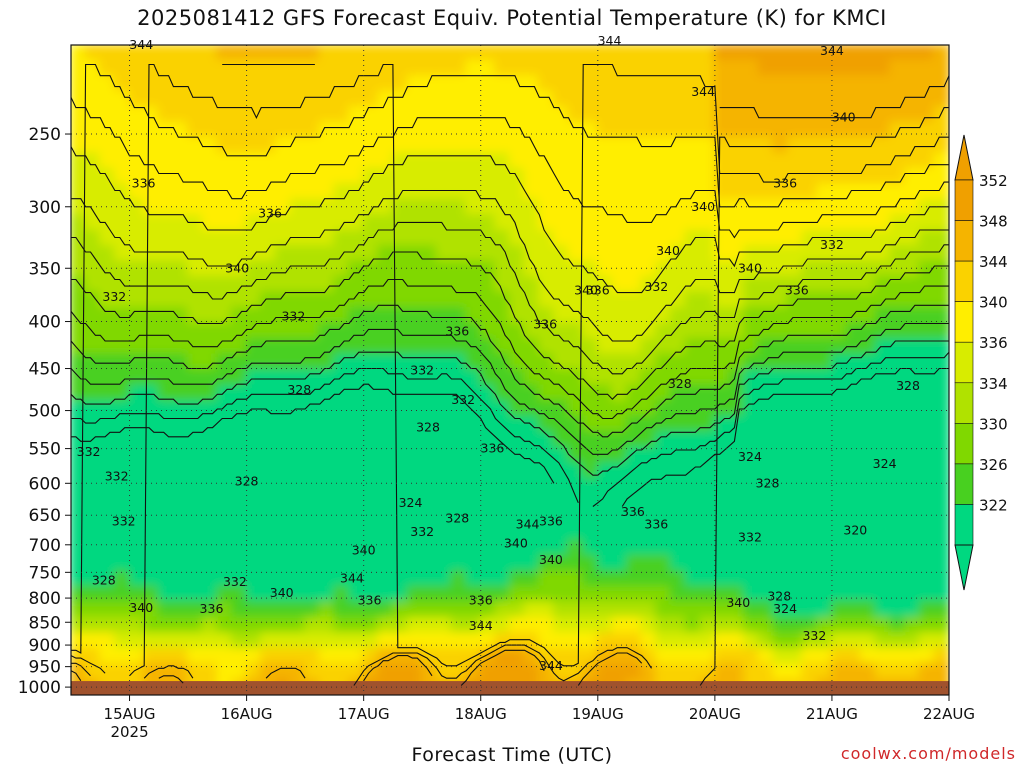 The width and height of the screenshot is (1024, 768). Describe the element at coordinates (516, 543) in the screenshot. I see `contour-label: 340` at that location.